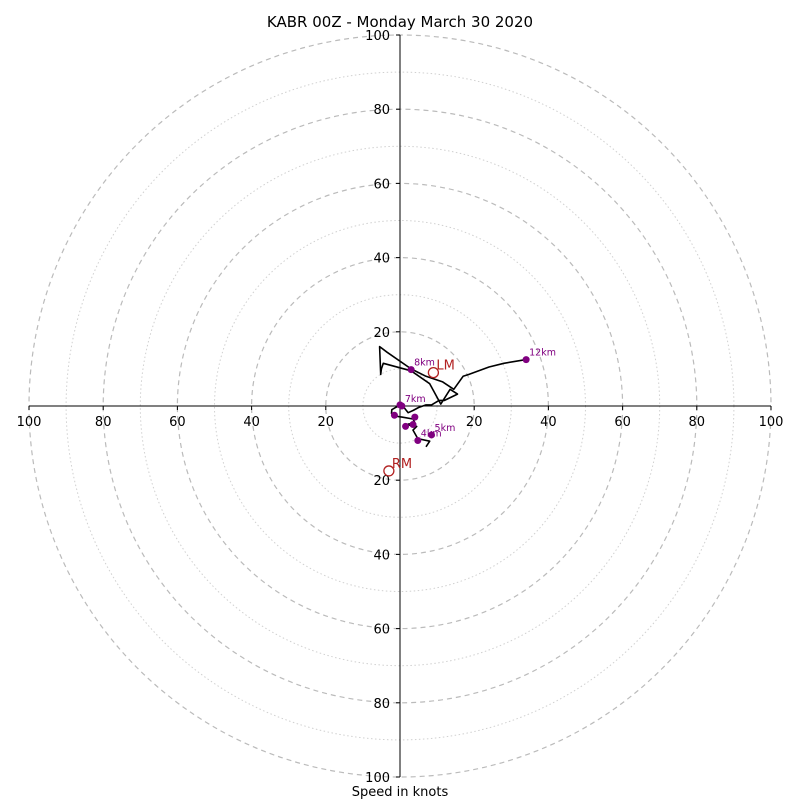 This screenshot has height=800, width=800. What do you see at coordinates (415, 399) in the screenshot?
I see `height-label: 7km` at bounding box center [415, 399].